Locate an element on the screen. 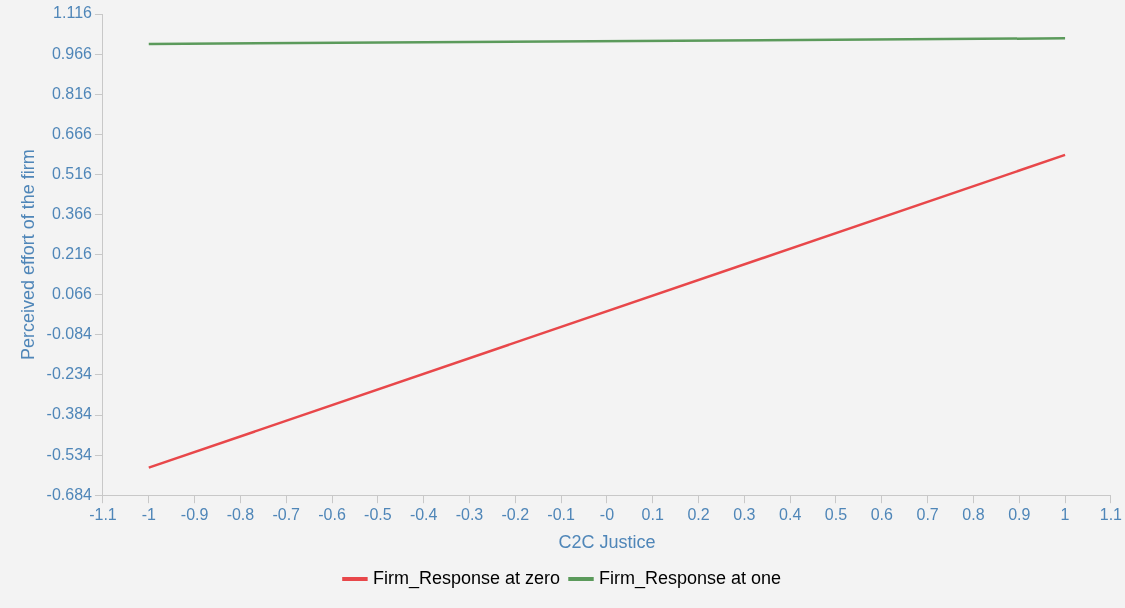 This screenshot has height=608, width=1125. y-tick-label: -0.234 is located at coordinates (69, 374).